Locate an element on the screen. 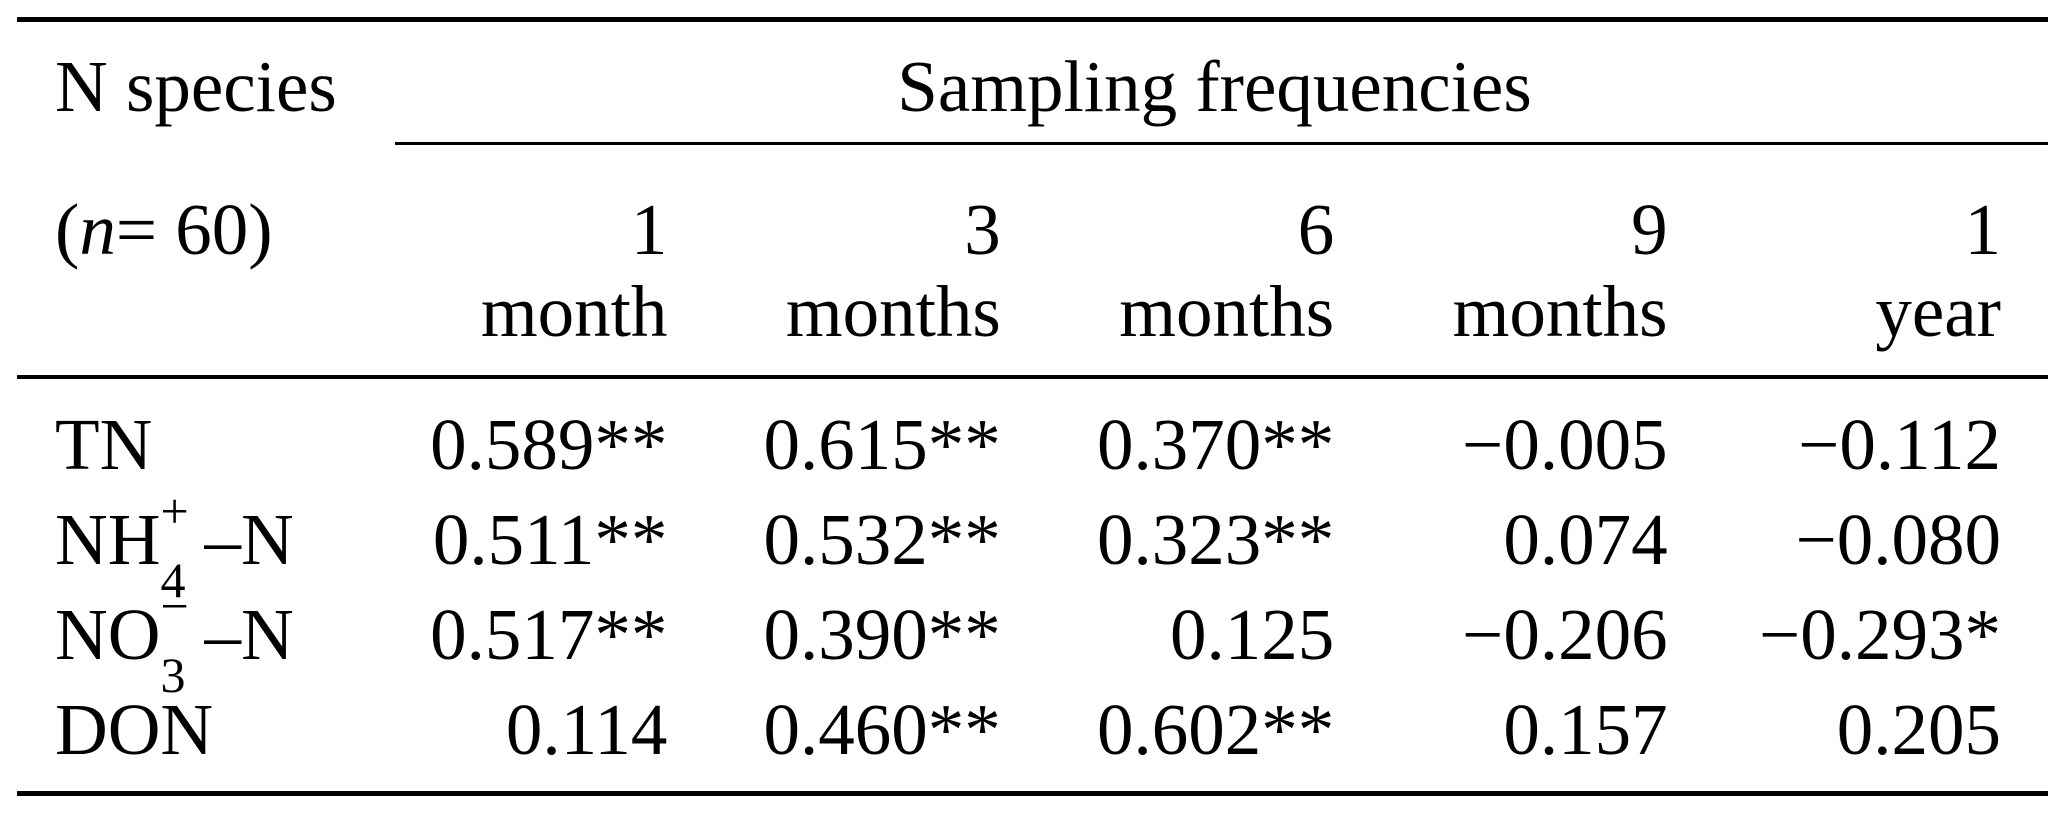 The width and height of the screenshot is (2067, 817). species-label: DON is located at coordinates (134, 729).